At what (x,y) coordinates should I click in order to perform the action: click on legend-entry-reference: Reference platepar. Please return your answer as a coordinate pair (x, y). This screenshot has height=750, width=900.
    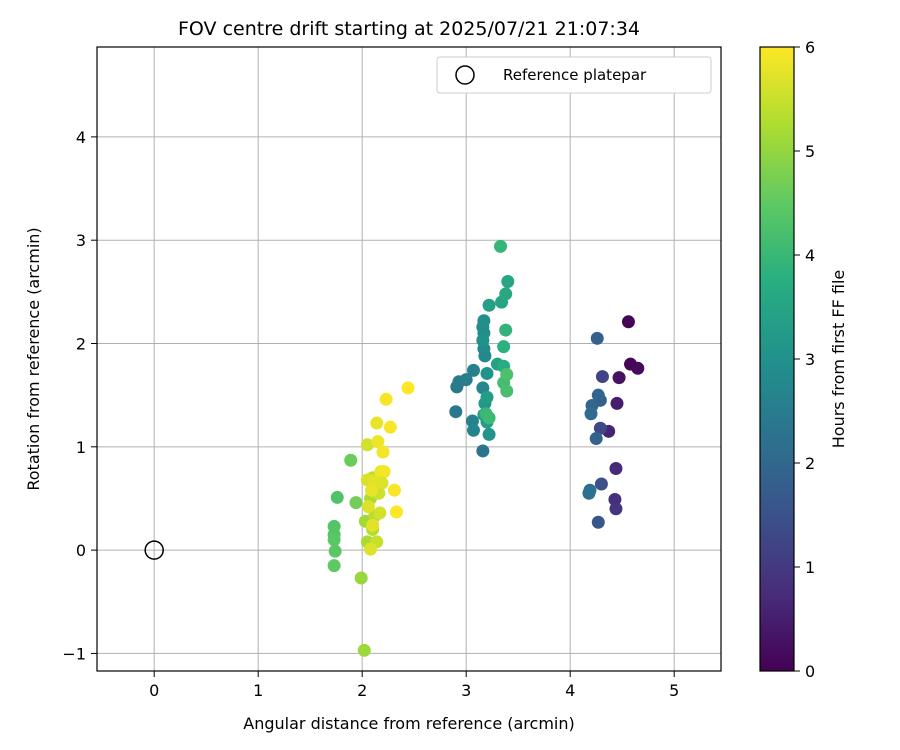
    Looking at the image, I should click on (575, 75).